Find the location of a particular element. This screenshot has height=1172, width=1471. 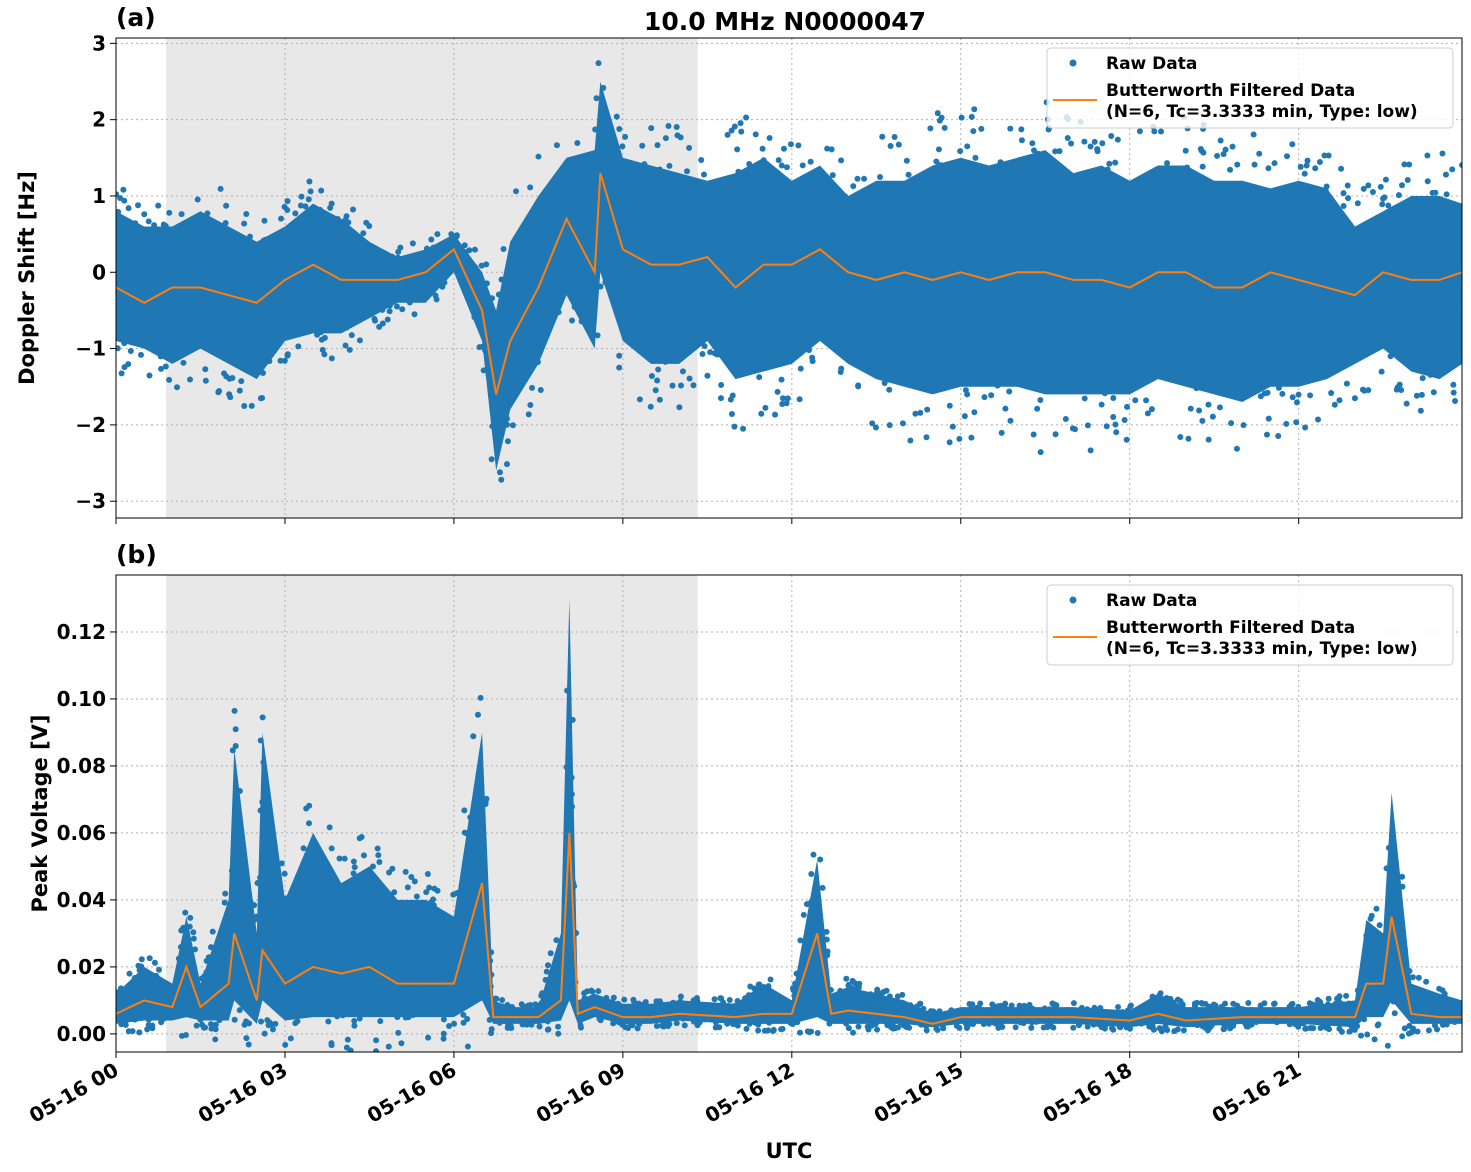

y-tick-label: 0.08 is located at coordinates (81, 766).